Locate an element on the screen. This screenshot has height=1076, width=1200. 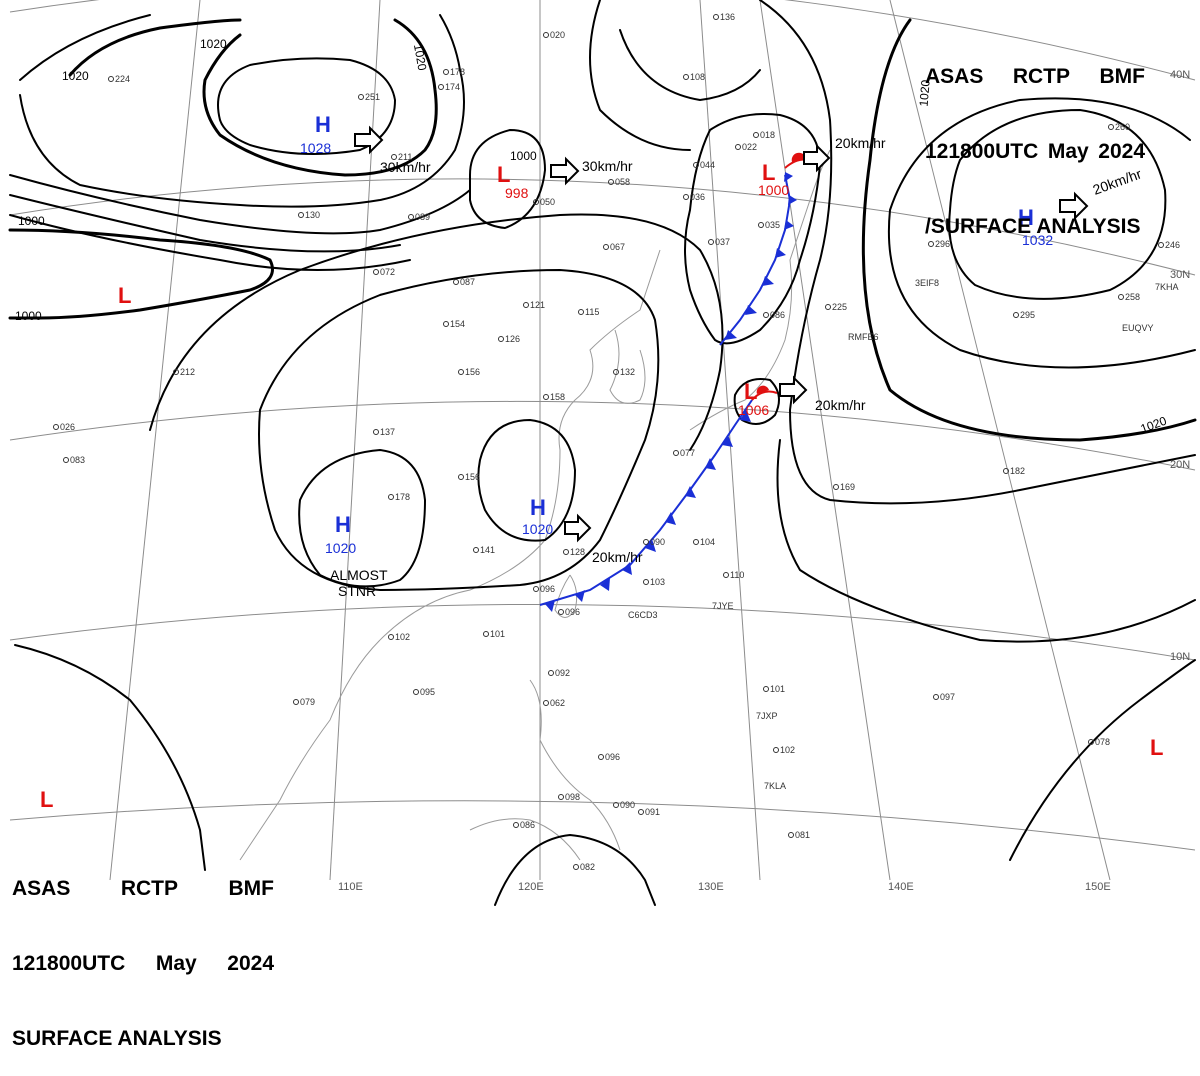
ship-callsign: 7JYE is located at coordinates (723, 606).